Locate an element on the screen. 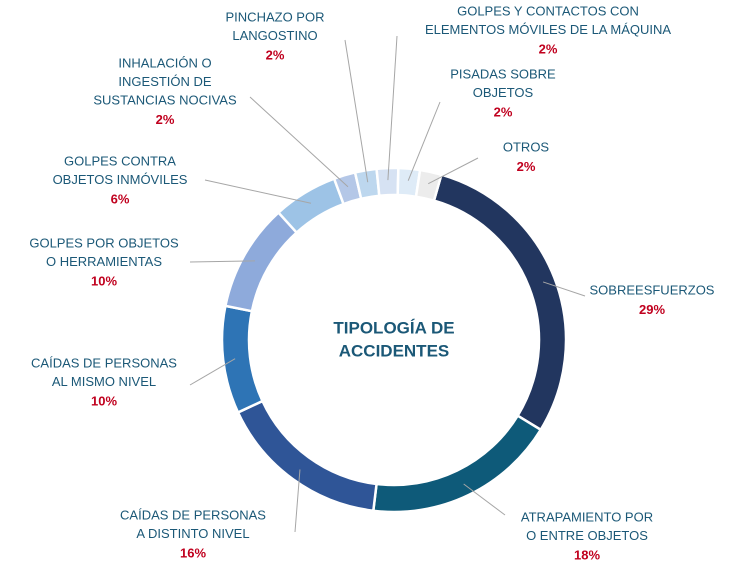  segment-label: OTROS is located at coordinates (526, 146).